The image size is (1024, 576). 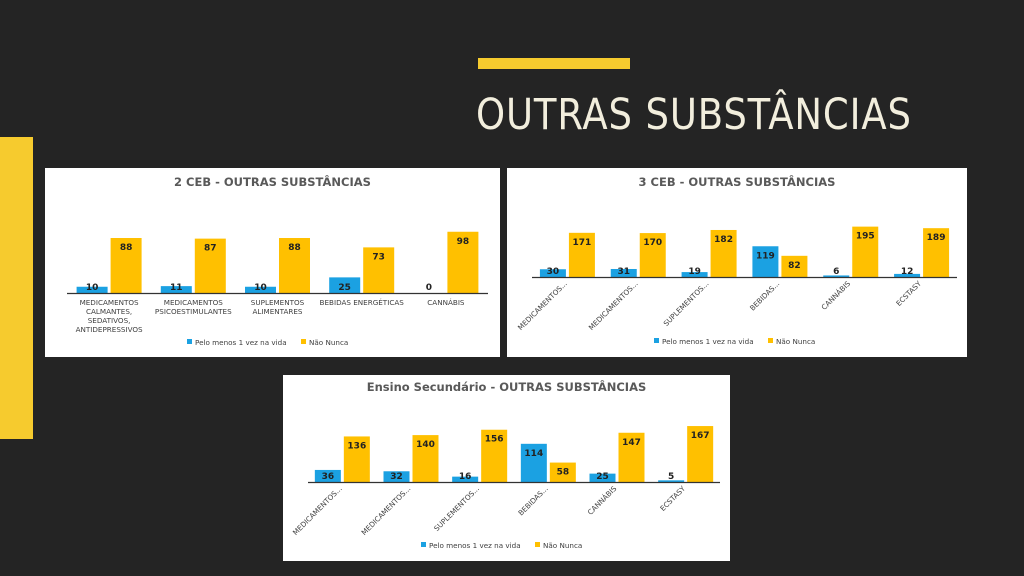 I want to click on data-label: 6, so click(x=836, y=272).